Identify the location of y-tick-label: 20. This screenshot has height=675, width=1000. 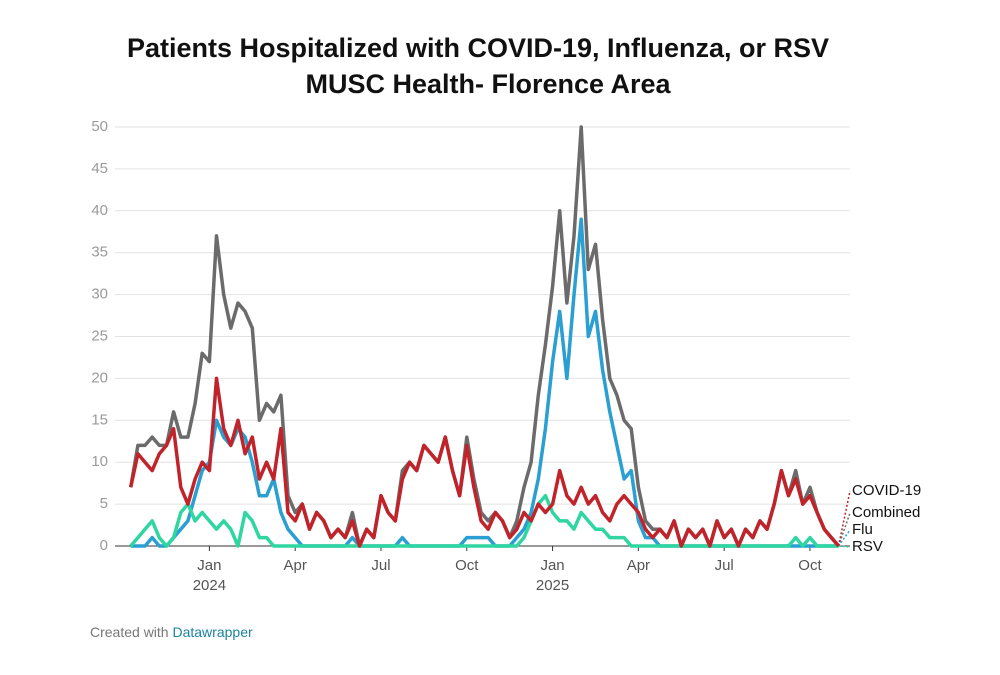
(99, 377).